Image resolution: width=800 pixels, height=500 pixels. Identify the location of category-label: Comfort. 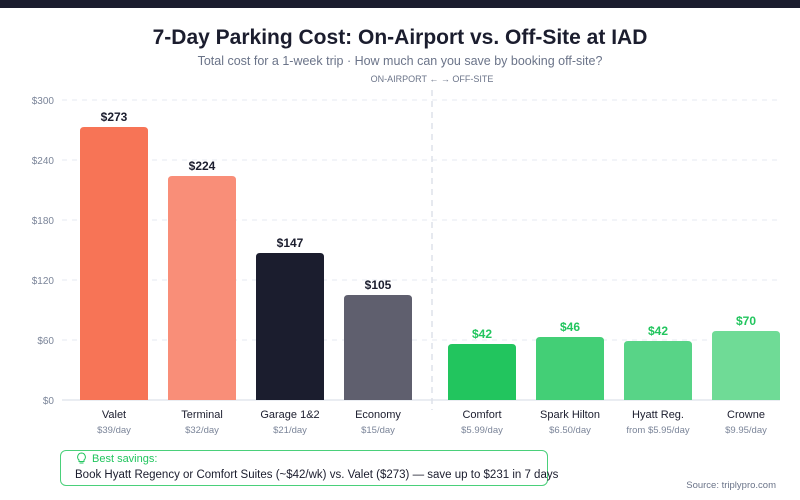
(481, 415).